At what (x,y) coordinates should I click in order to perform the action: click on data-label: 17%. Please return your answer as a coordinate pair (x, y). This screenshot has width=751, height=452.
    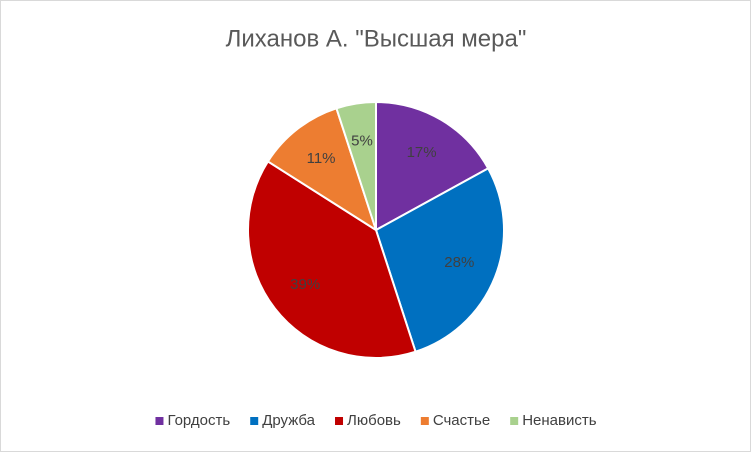
    Looking at the image, I should click on (422, 152).